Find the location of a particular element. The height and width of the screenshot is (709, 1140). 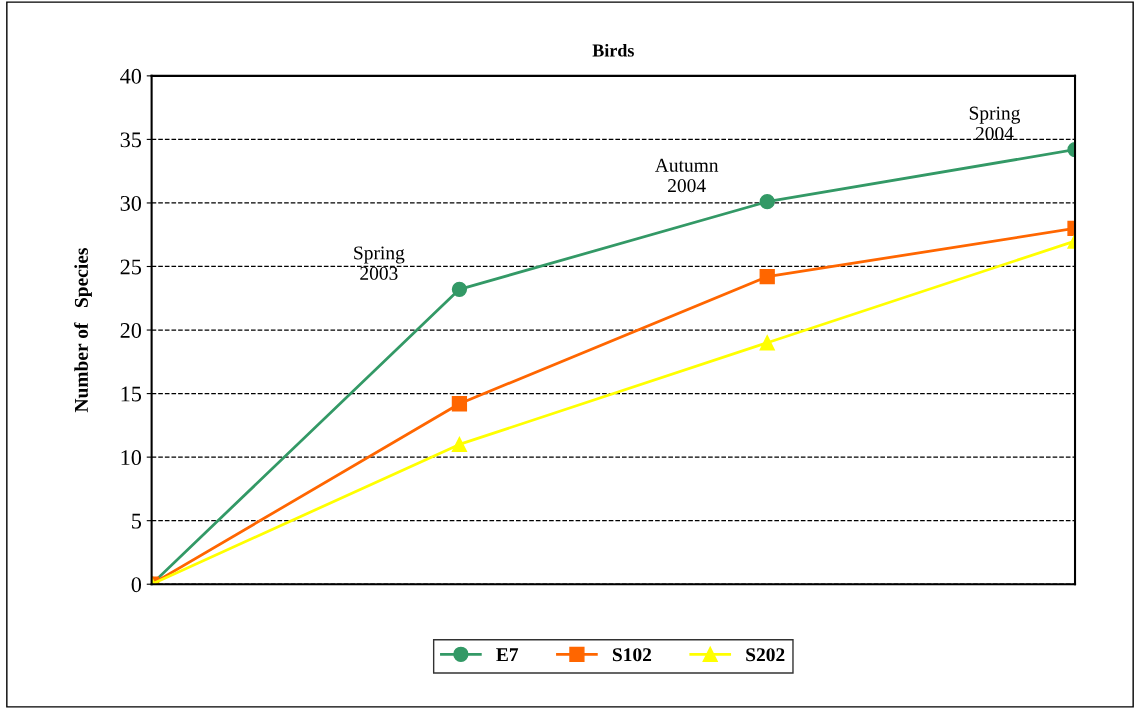

y-tick-label: 20 is located at coordinates (131, 330).